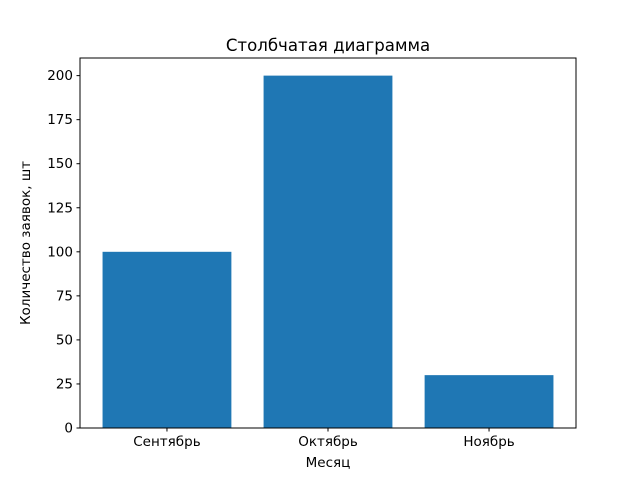 This screenshot has width=640, height=480. Describe the element at coordinates (328, 45) in the screenshot. I see `chart-title: Столбчатая диаграмма` at that location.